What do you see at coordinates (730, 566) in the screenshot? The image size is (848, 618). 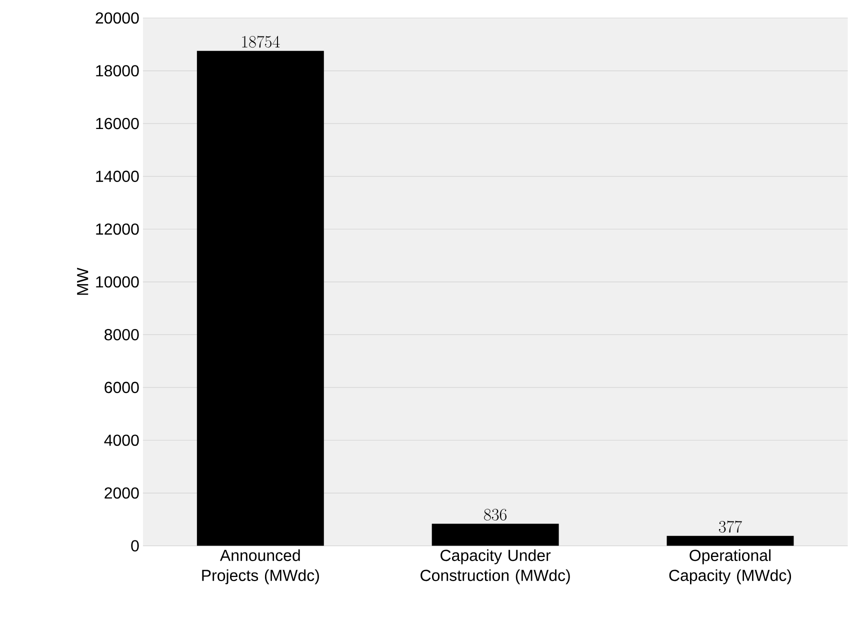 I see `x-tick-label: Operational Capacity (MWdc)` at bounding box center [730, 566].